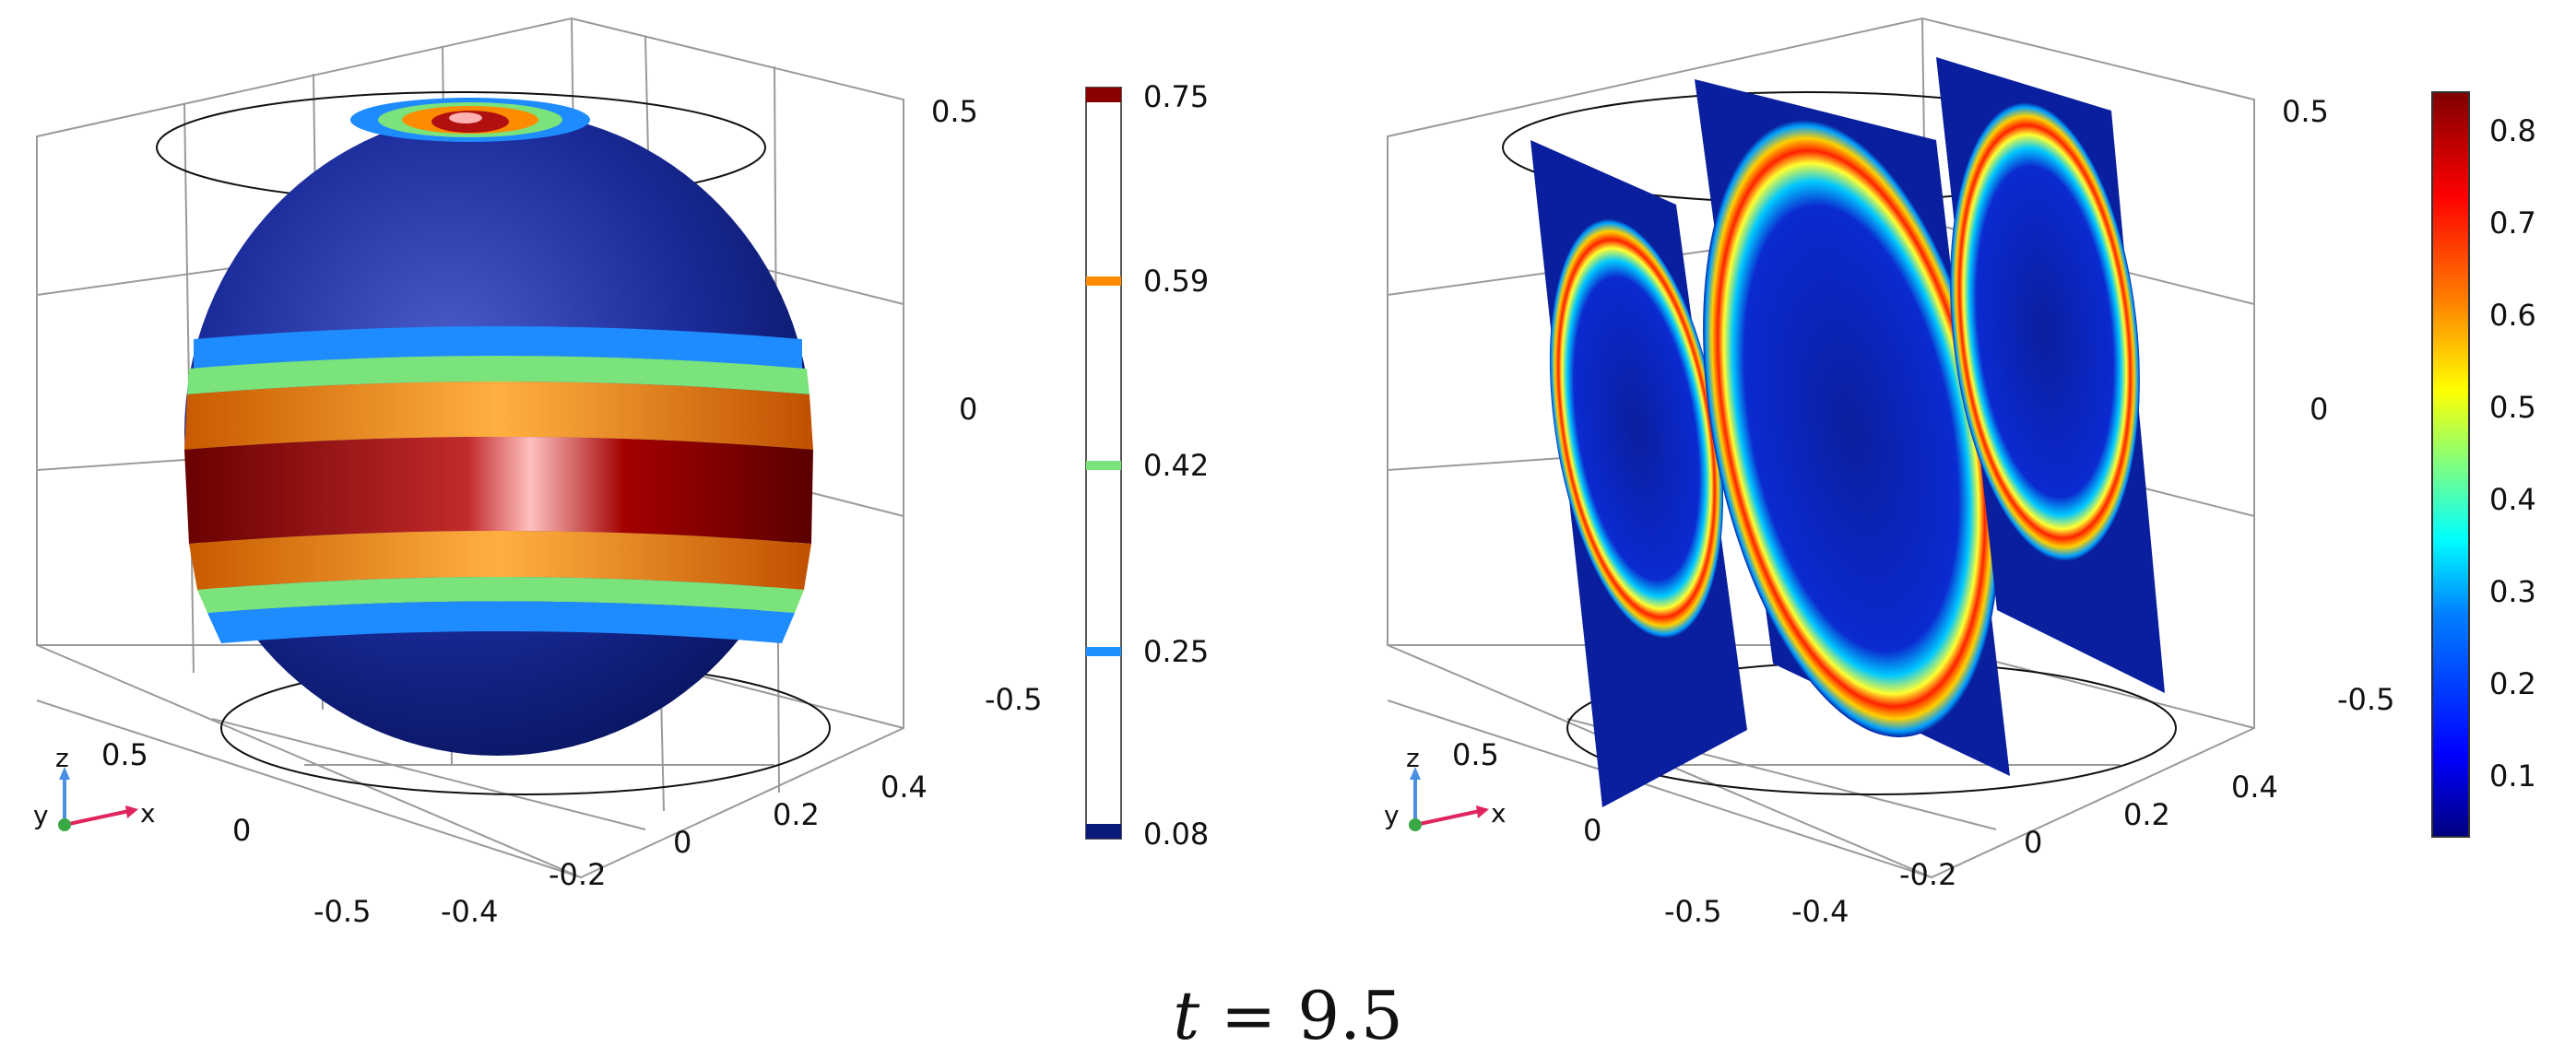 The height and width of the screenshot is (1058, 2576). Describe the element at coordinates (2254, 787) in the screenshot. I see `right-x-tick-4: 0.4` at that location.